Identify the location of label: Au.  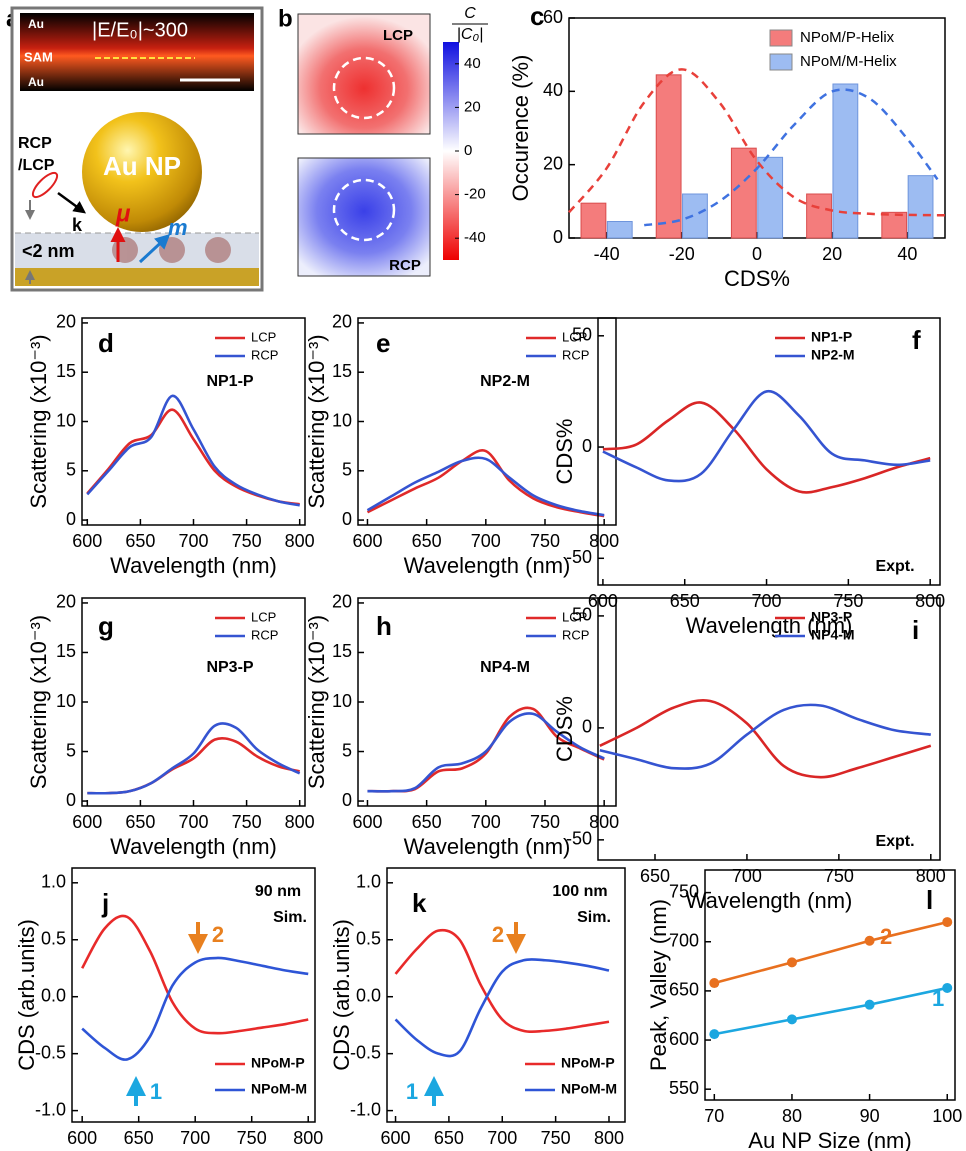
(36, 82).